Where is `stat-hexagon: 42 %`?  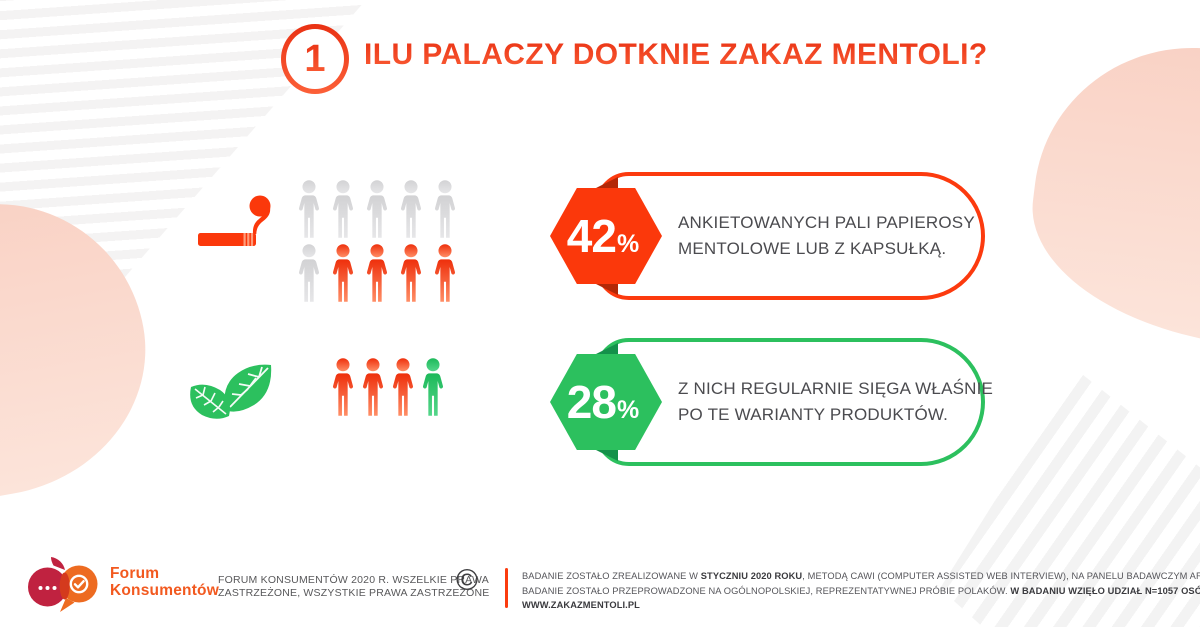 stat-hexagon: 42 % is located at coordinates (606, 236).